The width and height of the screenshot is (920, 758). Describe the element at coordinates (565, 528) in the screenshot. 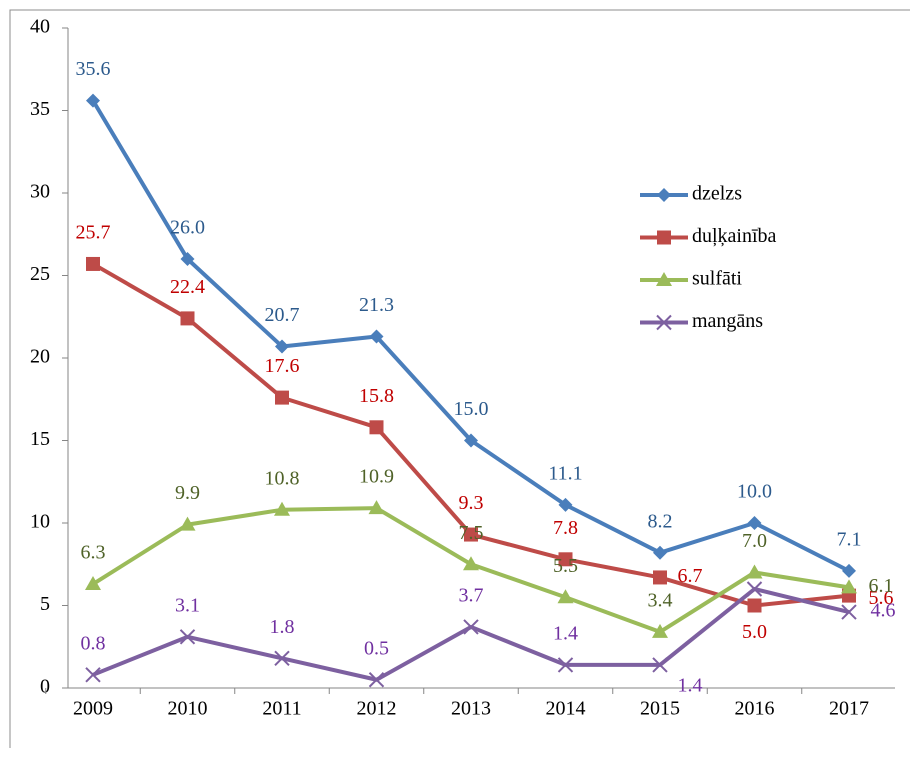

I see `data-label: 7.8` at that location.